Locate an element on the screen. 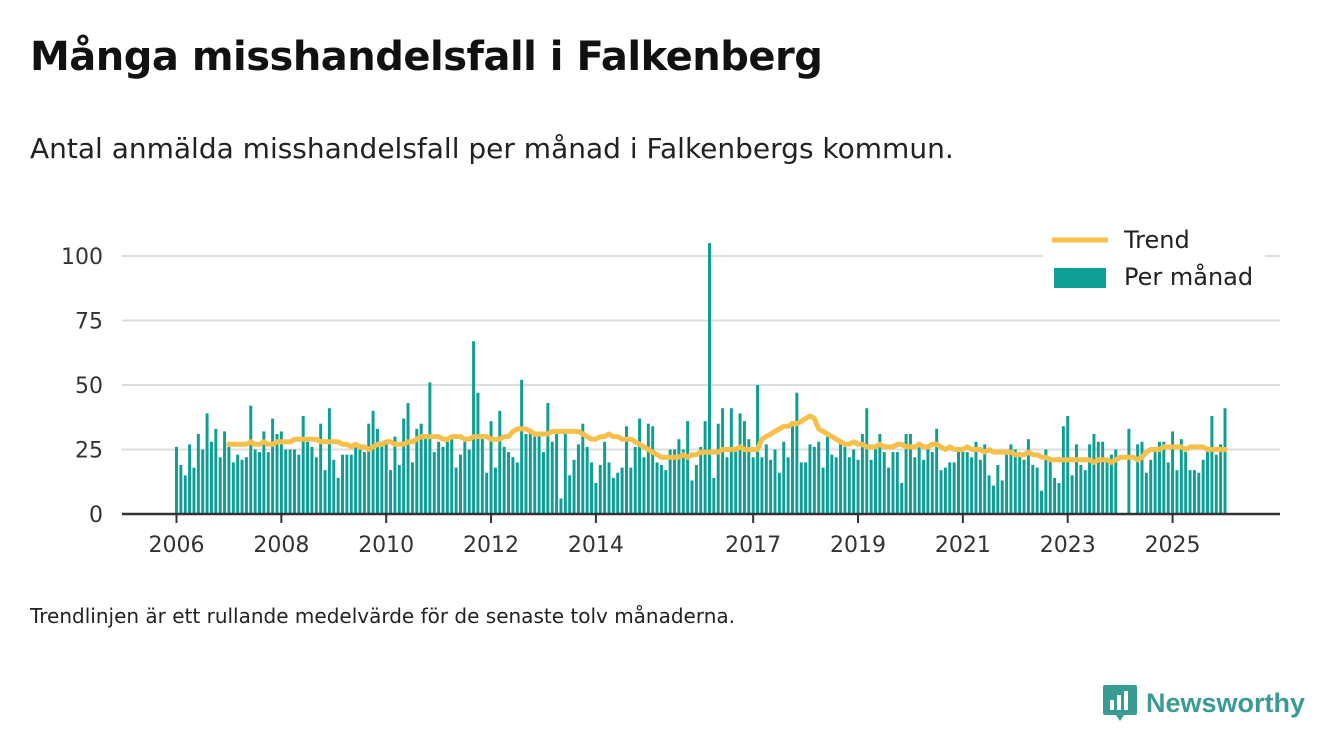 The width and height of the screenshot is (1340, 753). x-tick-label: 2008 is located at coordinates (281, 545).